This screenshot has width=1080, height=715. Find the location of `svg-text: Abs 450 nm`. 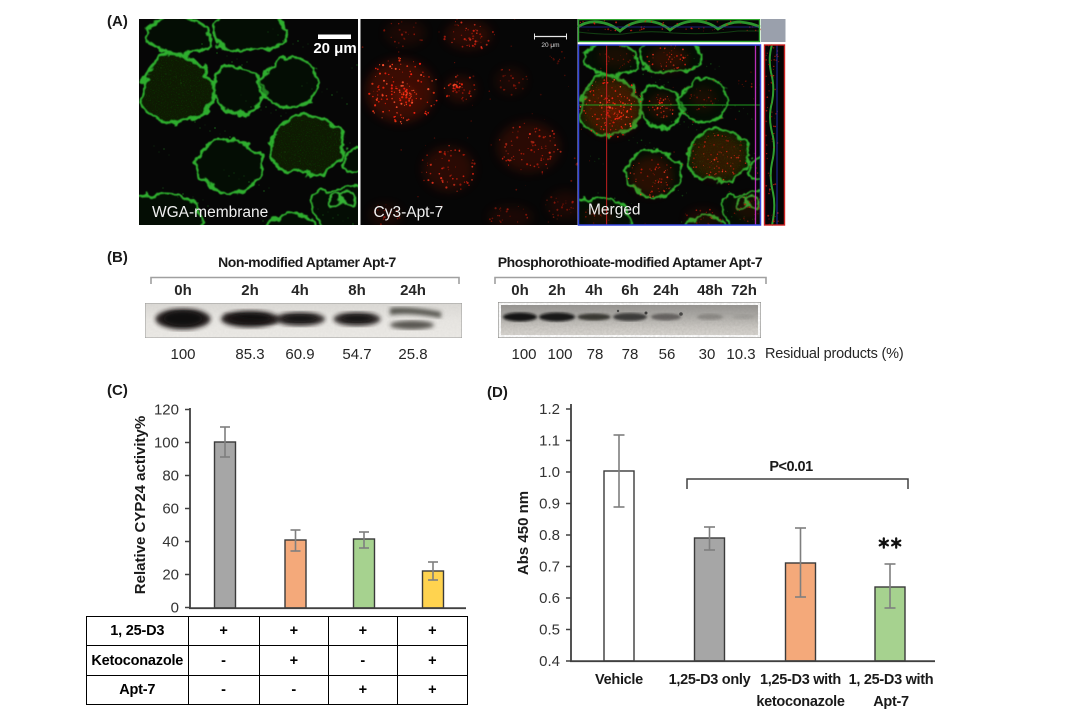

svg-text: Abs 450 nm is located at coordinates (523, 533).